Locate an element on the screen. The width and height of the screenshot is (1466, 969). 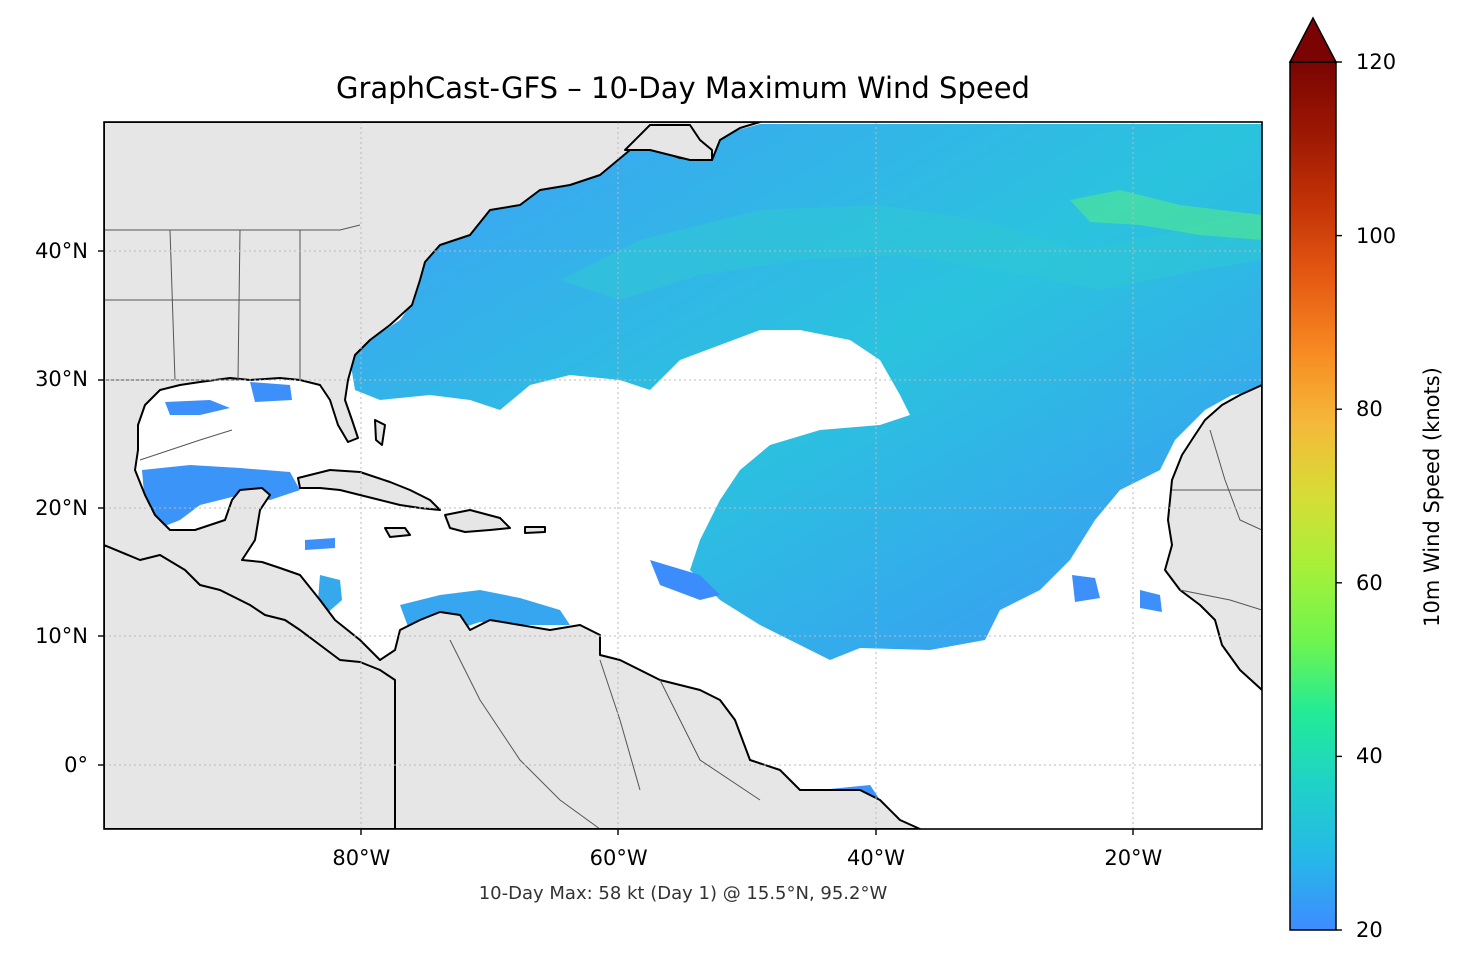
lon-tick-label: 80°W is located at coordinates (361, 858).